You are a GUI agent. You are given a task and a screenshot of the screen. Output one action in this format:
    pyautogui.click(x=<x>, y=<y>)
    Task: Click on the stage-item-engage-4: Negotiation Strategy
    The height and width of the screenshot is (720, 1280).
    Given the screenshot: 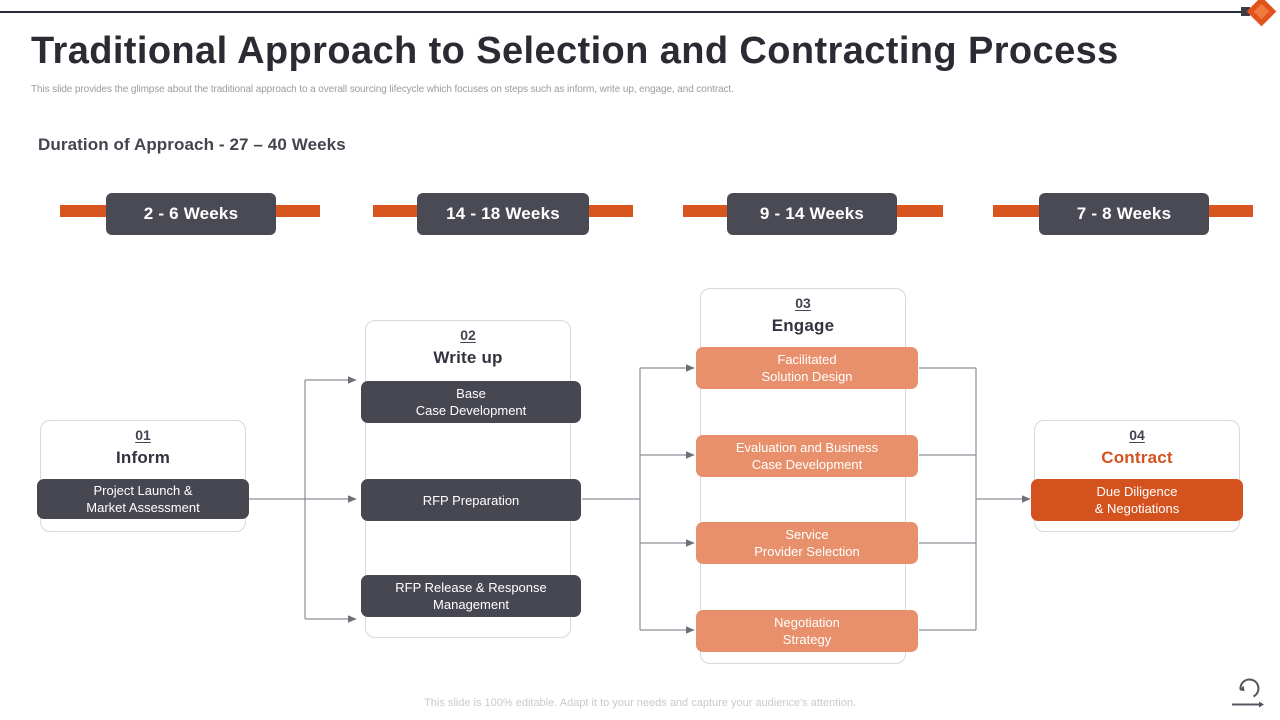 What is the action you would take?
    pyautogui.click(x=807, y=631)
    